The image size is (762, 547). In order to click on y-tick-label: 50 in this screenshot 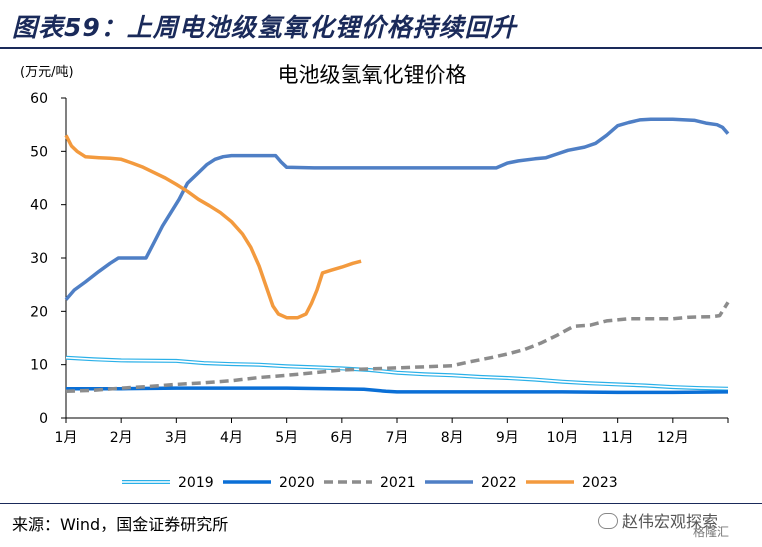, I will do `click(39, 152)`.